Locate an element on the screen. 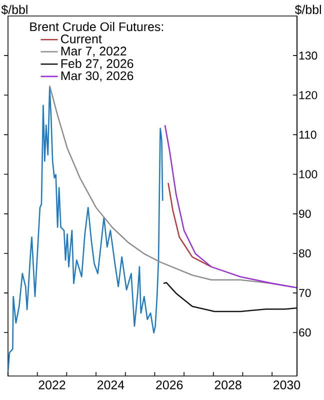  y2-tick-label: 60 is located at coordinates (305, 332).